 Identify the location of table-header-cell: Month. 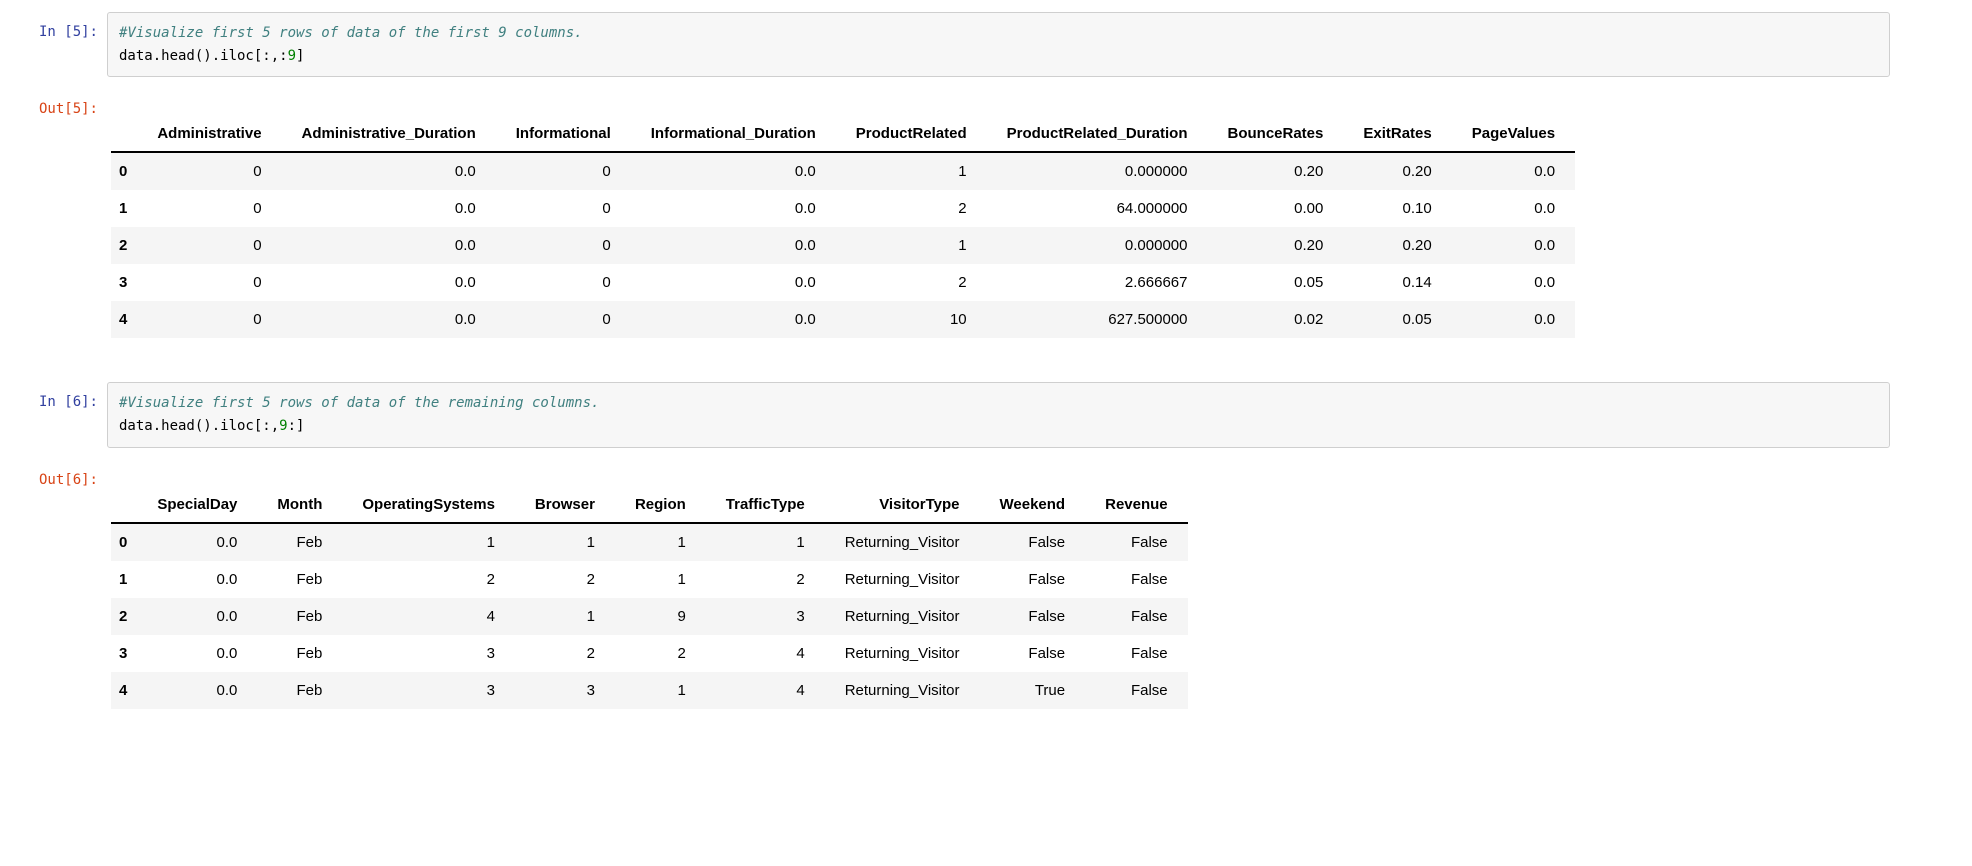
(300, 505).